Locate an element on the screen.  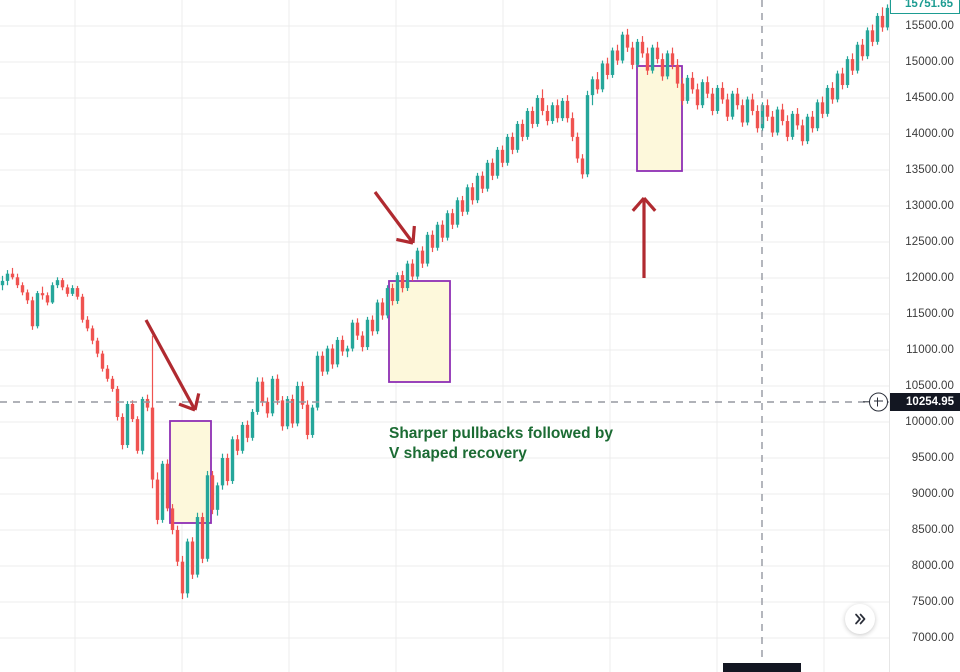
double-chevron-right-icon is located at coordinates (860, 619).